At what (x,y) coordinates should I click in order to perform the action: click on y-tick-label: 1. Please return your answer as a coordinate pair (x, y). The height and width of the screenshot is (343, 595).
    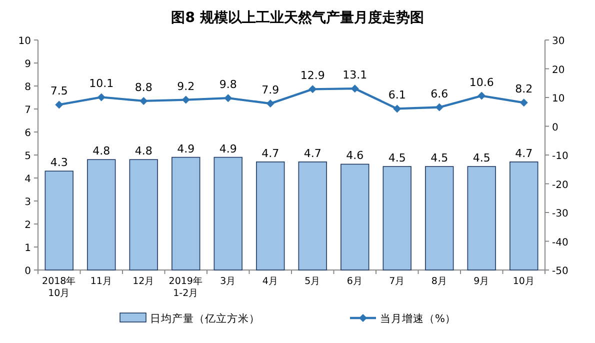
    Looking at the image, I should click on (27, 248).